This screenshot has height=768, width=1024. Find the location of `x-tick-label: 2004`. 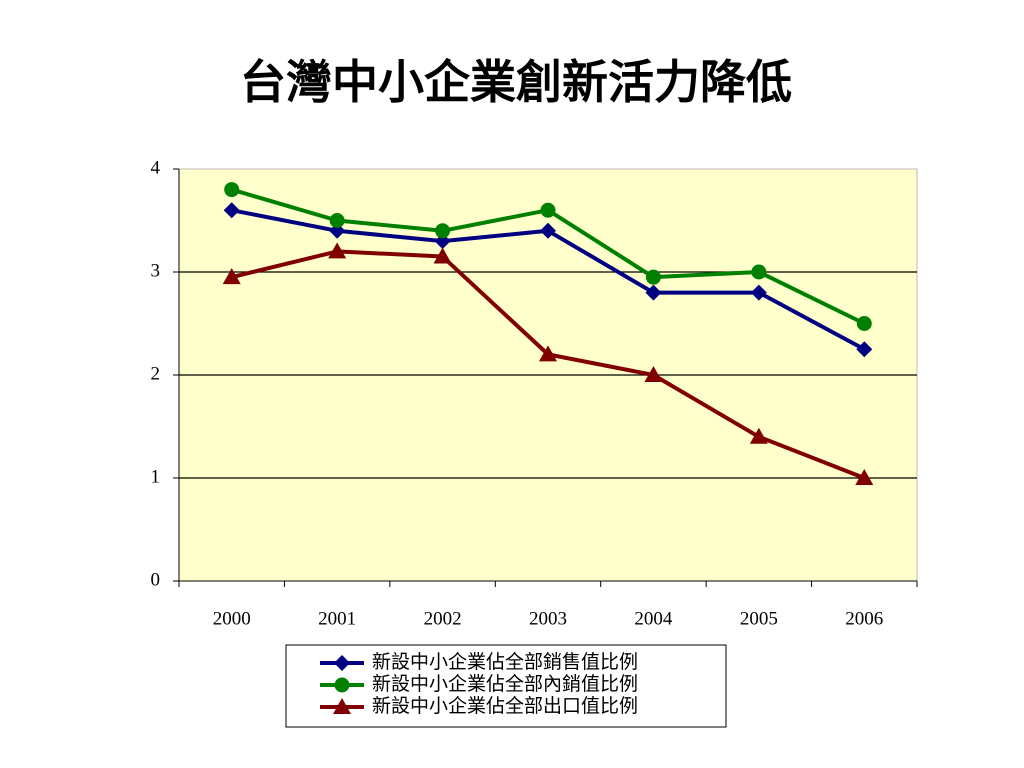

x-tick-label: 2004 is located at coordinates (653, 618).